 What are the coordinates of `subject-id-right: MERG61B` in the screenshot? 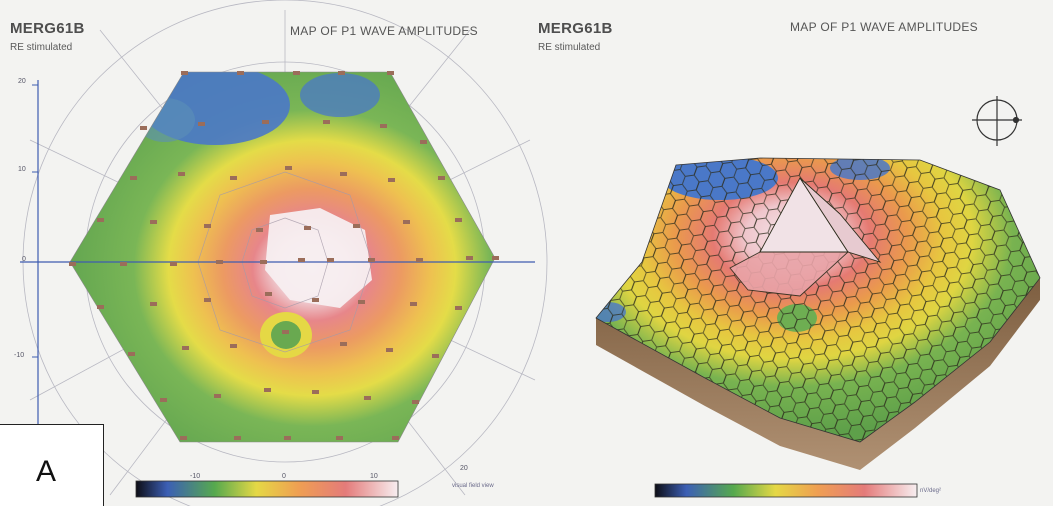 It's located at (575, 28).